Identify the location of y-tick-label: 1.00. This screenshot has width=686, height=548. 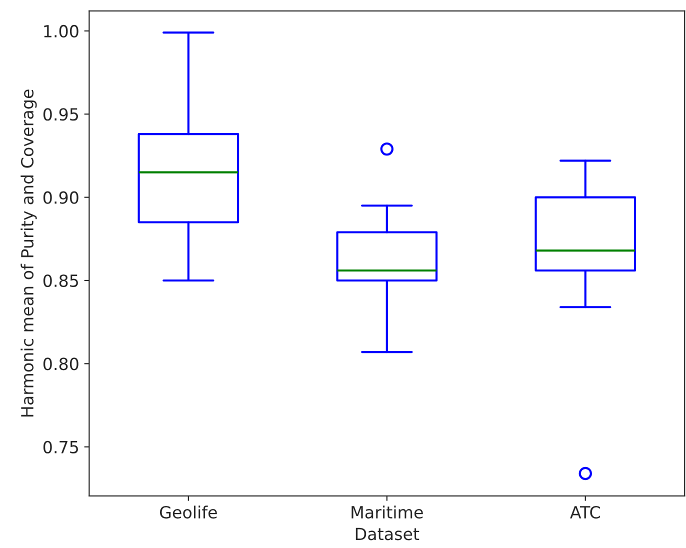
(61, 31).